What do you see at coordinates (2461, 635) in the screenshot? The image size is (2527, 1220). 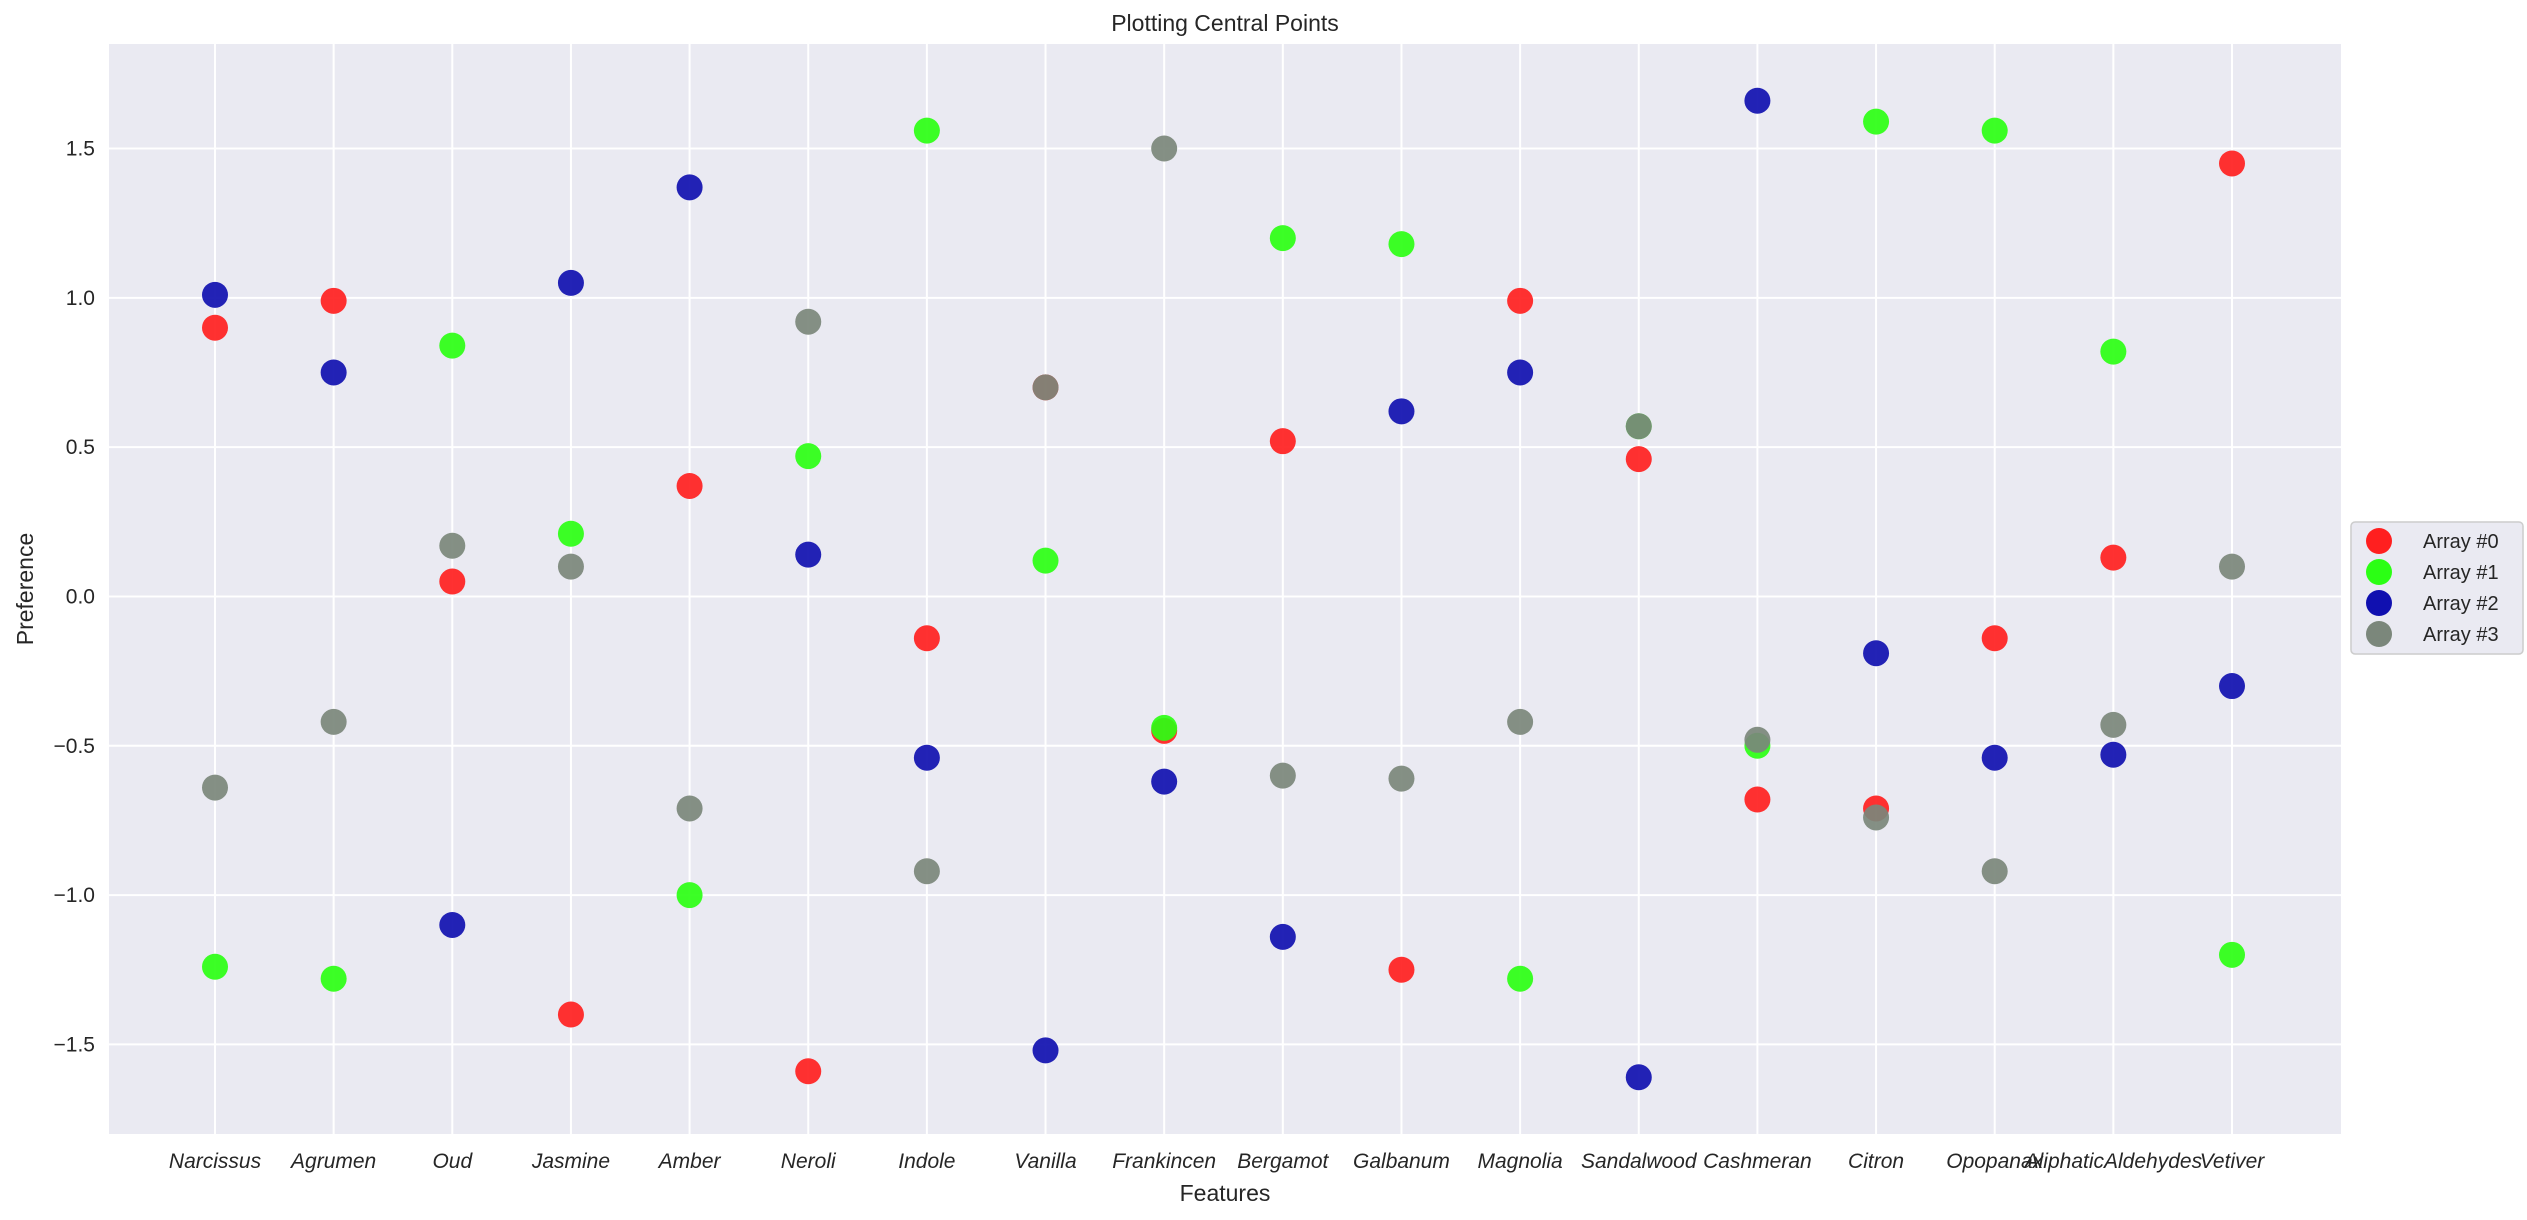 I see `legend-label: Array #3` at bounding box center [2461, 635].